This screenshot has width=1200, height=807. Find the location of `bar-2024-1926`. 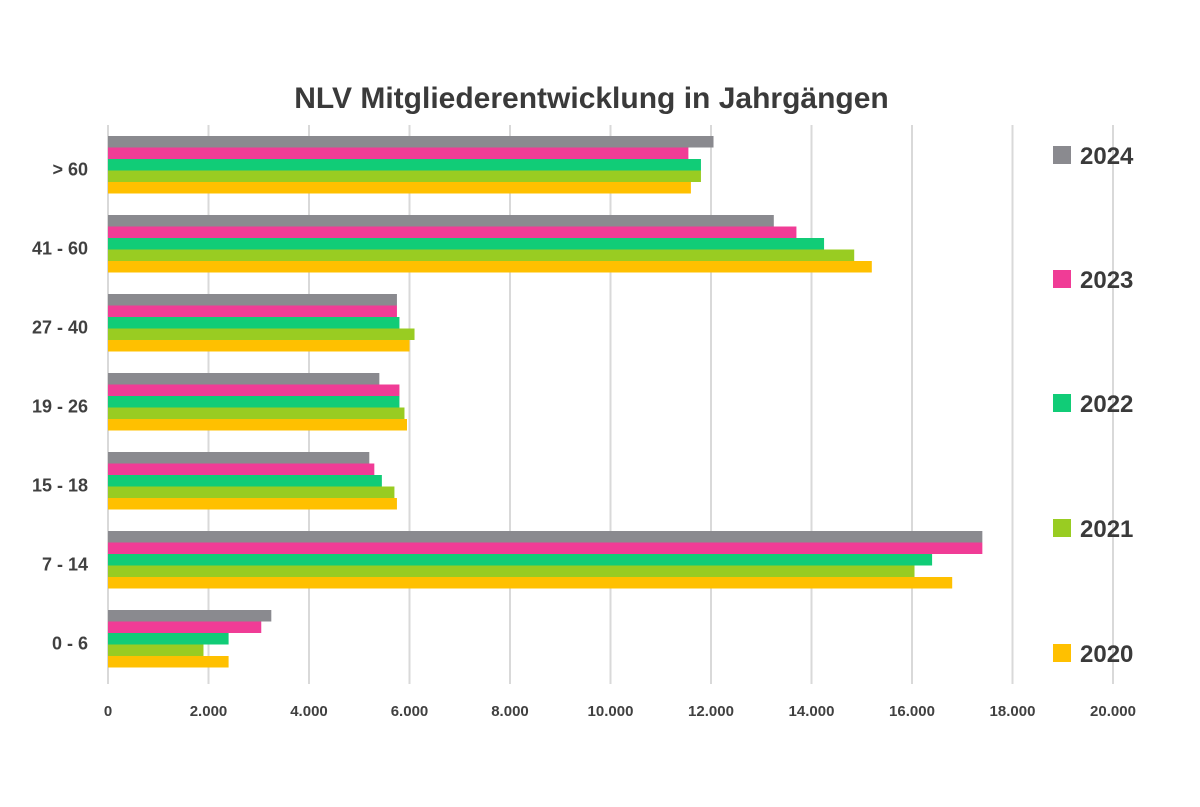

bar-2024-1926 is located at coordinates (244, 379).